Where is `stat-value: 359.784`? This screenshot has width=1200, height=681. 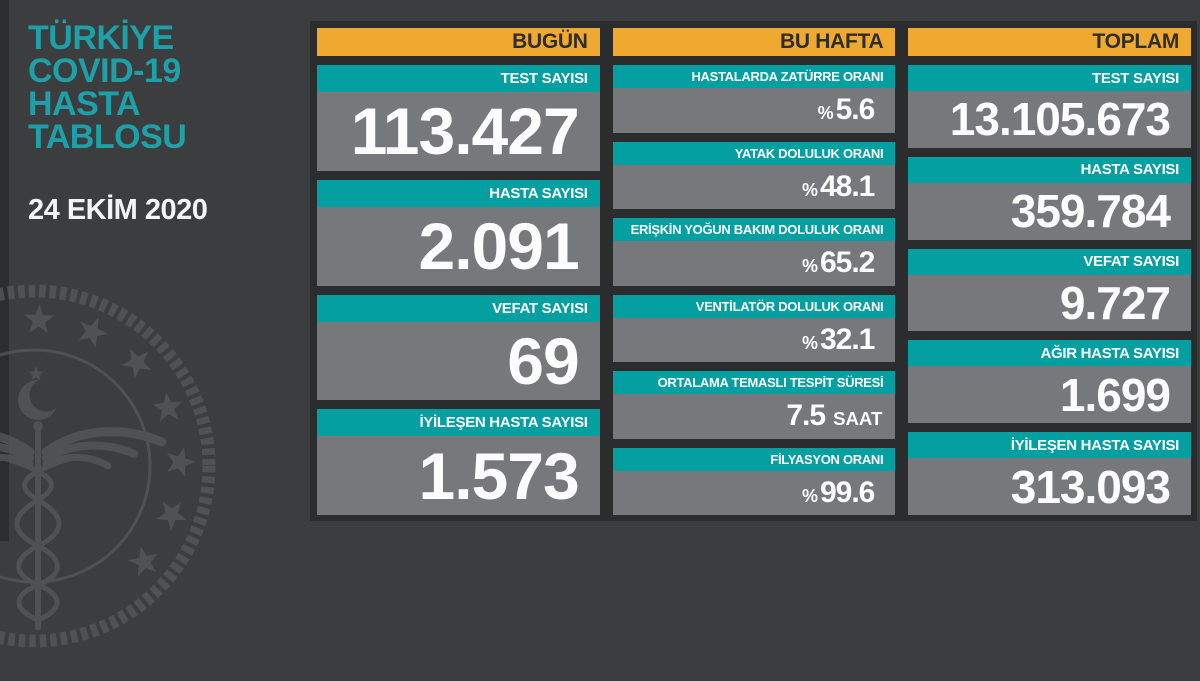 stat-value: 359.784 is located at coordinates (1093, 211).